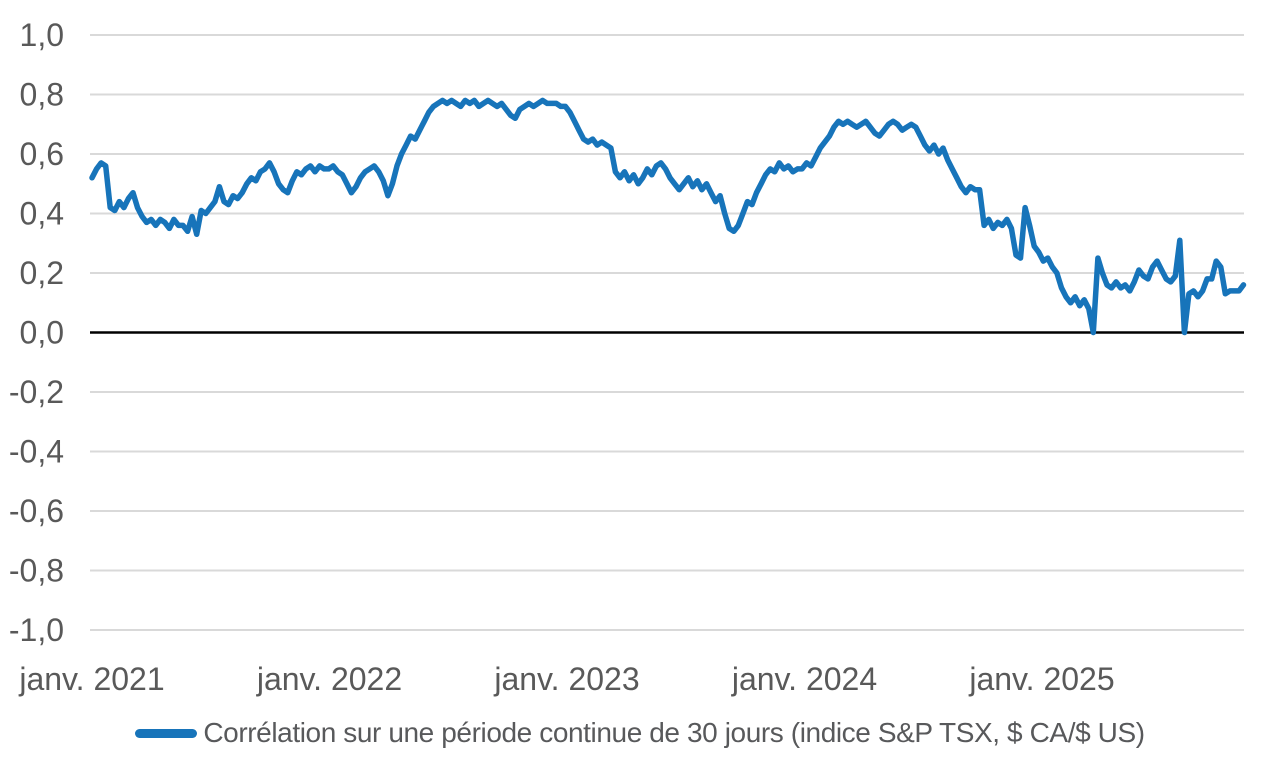  Describe the element at coordinates (36, 571) in the screenshot. I see `y-axis-tick-label: -0,8` at that location.